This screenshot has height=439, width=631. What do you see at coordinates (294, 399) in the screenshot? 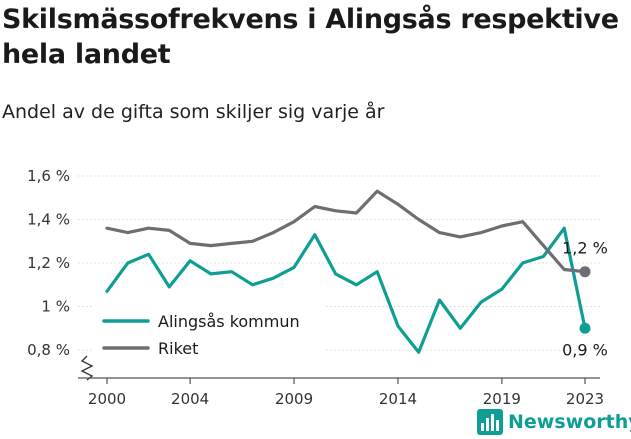
I see `x-tick-label: 2009` at bounding box center [294, 399].